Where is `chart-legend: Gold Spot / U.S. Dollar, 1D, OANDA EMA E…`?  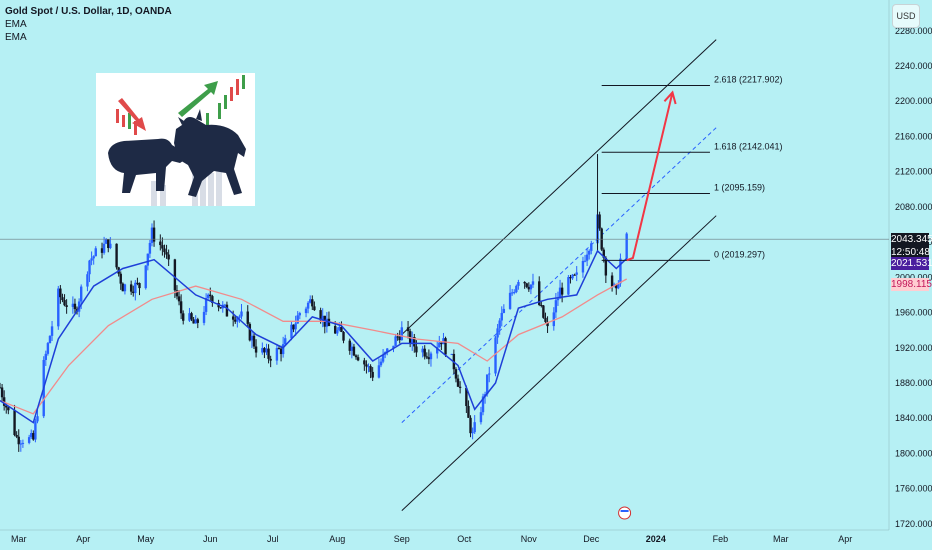 chart-legend: Gold Spot / U.S. Dollar, 1D, OANDA EMA E… is located at coordinates (88, 24).